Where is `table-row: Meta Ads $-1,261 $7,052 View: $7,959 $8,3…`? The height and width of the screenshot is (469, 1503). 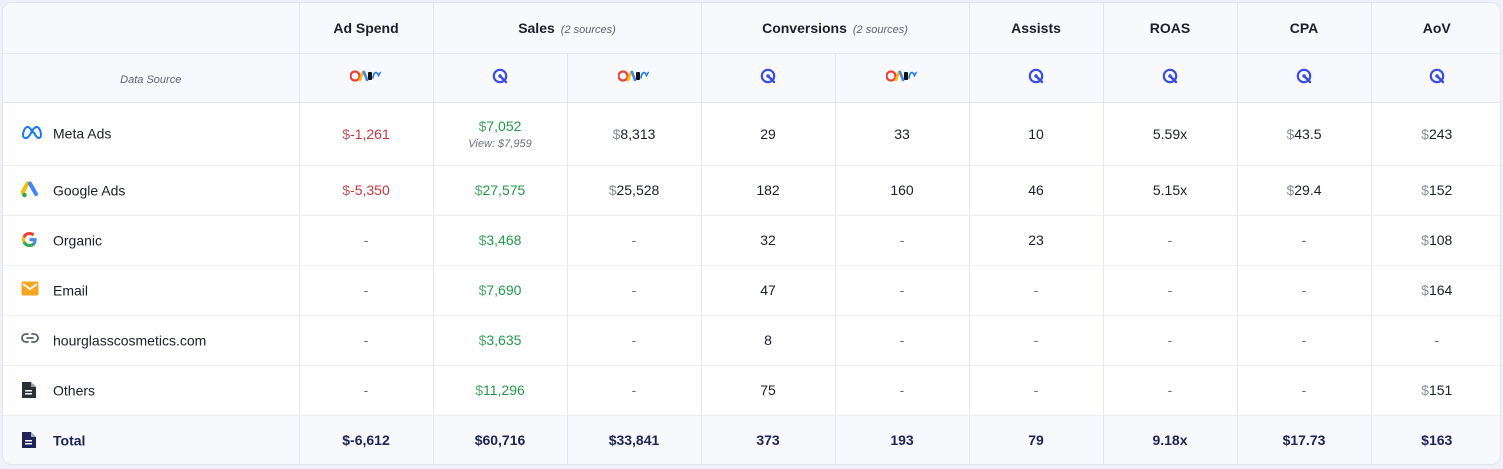
table-row: Meta Ads $-1,261 $7,052 View: $7,959 $8,3… is located at coordinates (751, 134).